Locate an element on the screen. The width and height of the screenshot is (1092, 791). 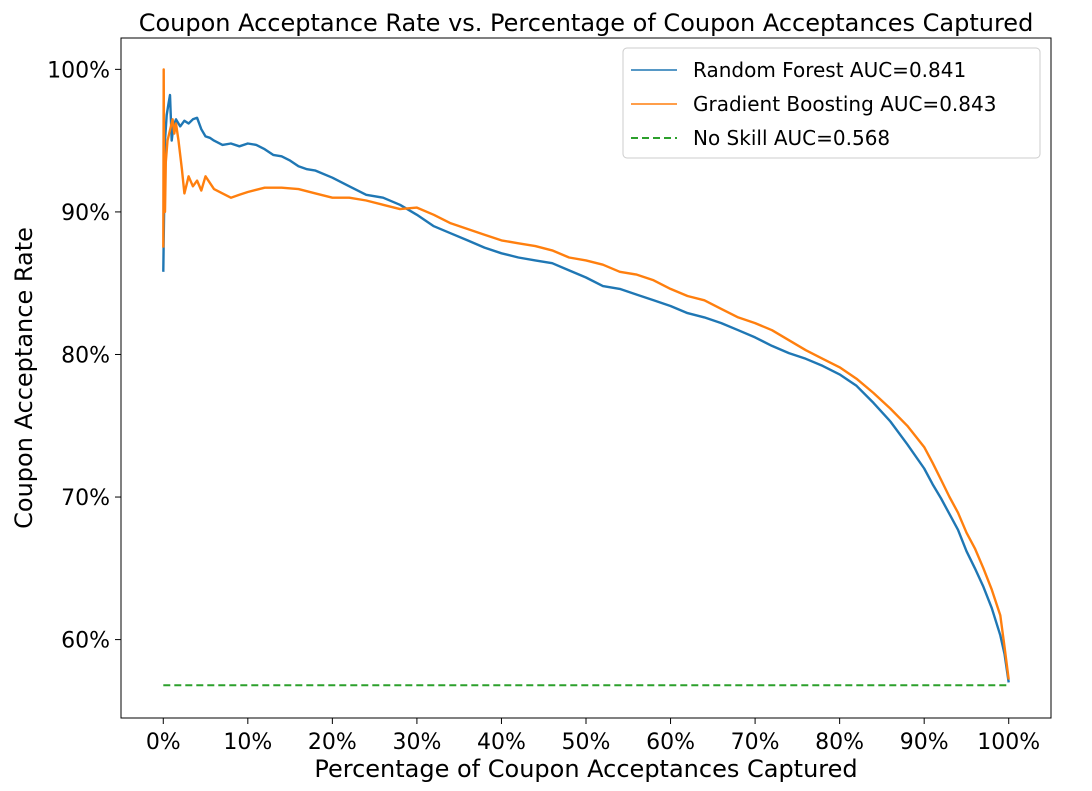
x-tick-label: 20% is located at coordinates (332, 742).